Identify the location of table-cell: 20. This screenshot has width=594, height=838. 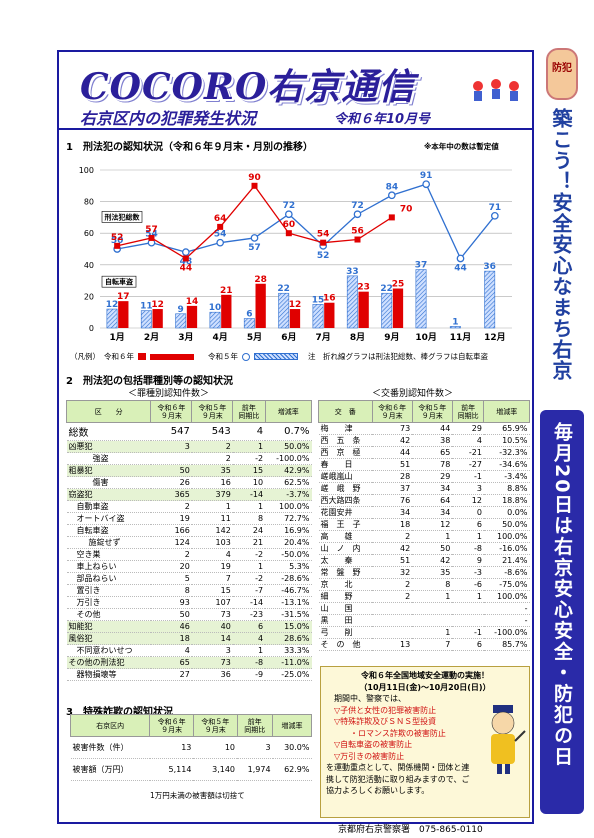
(171, 566).